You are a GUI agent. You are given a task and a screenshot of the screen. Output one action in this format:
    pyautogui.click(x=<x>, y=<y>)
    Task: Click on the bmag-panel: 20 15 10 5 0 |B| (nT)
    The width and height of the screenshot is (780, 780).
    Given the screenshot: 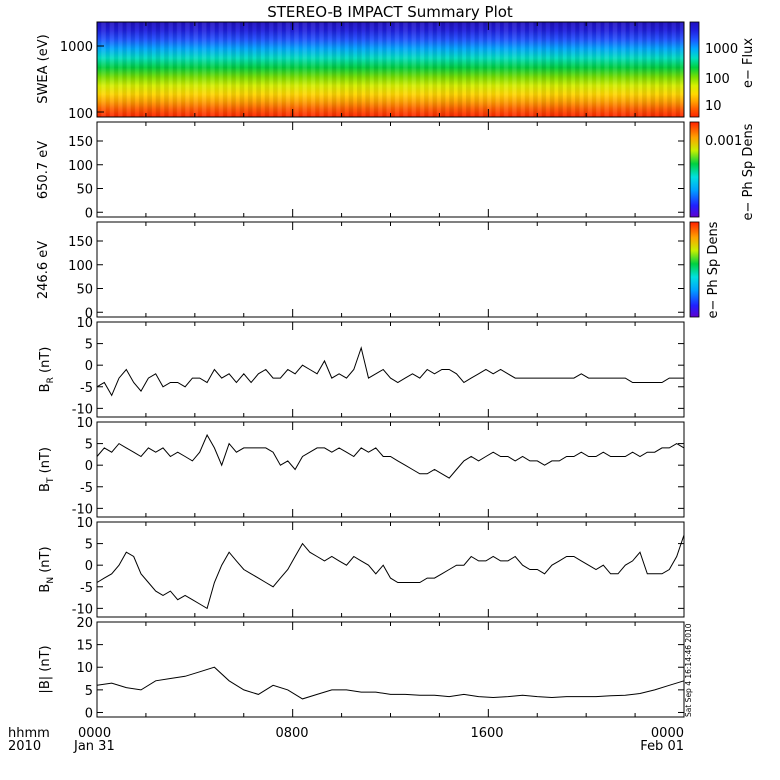 What is the action you would take?
    pyautogui.click(x=361, y=668)
    